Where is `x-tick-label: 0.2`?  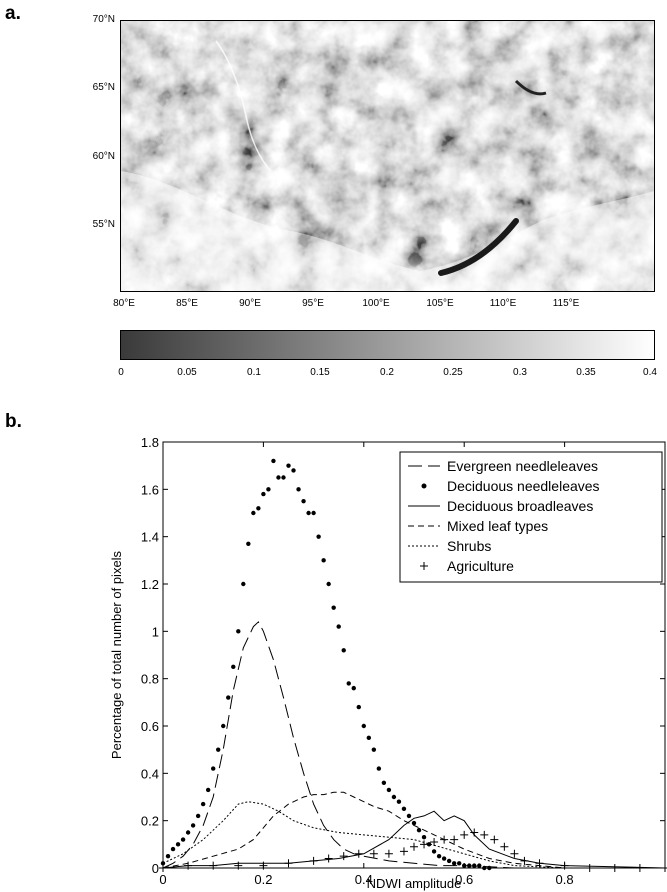
x-tick-label: 0.2 is located at coordinates (263, 879).